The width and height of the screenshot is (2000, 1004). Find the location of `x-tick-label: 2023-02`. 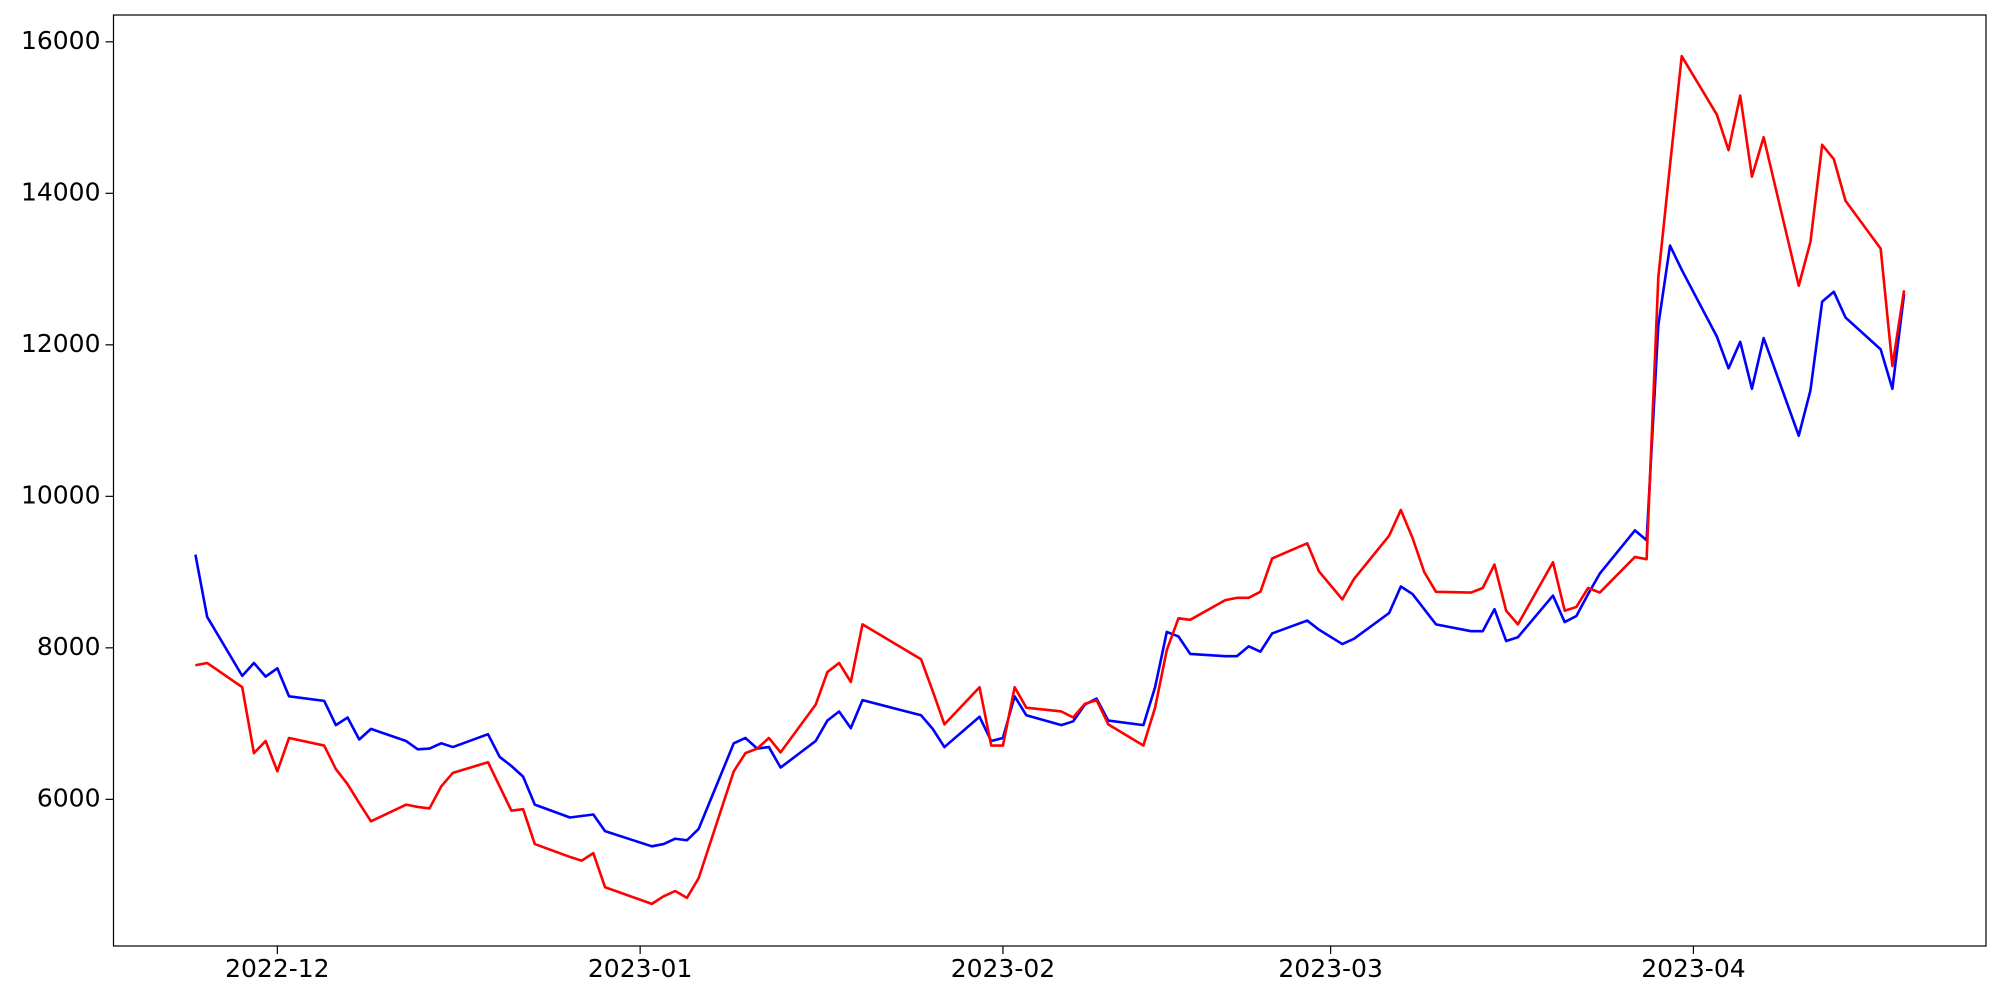

x-tick-label: 2023-02 is located at coordinates (1003, 968).